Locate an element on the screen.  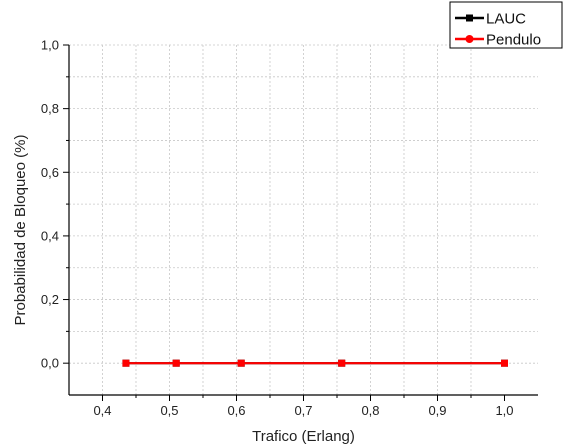
legend-marker-circle is located at coordinates (469, 39).